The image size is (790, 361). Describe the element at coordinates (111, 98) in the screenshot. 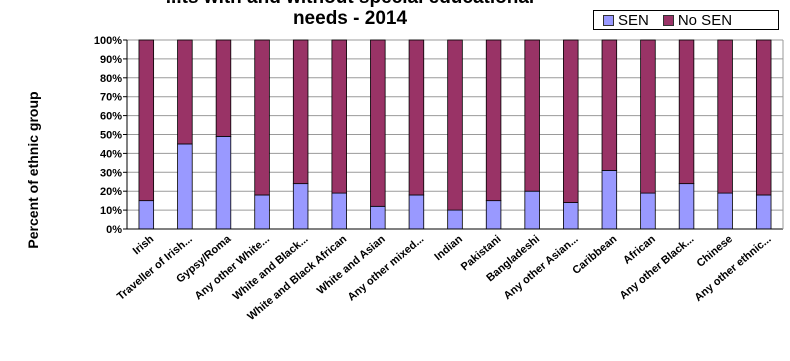

I see `y-tick-label: 70%` at that location.